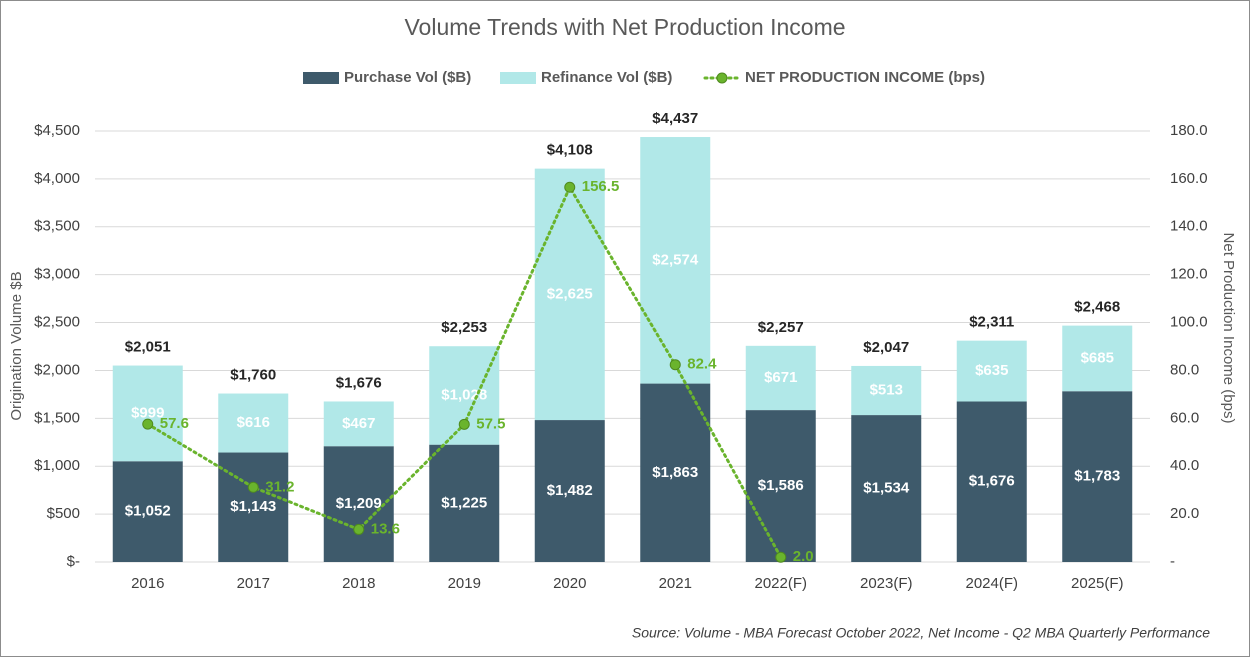 The image size is (1250, 657). Describe the element at coordinates (407, 77) in the screenshot. I see `legend-label: Purchase Vol ($B)` at that location.